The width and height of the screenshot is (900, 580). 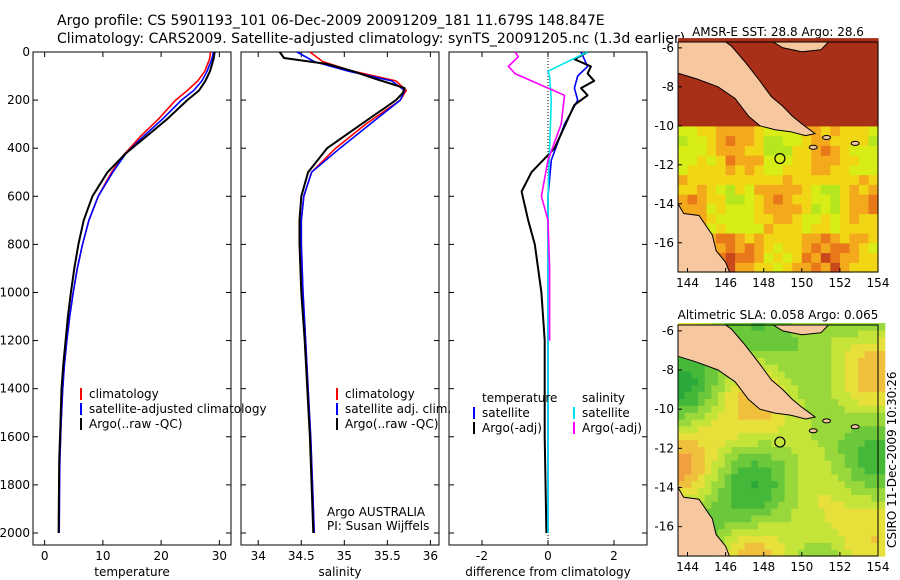 What do you see at coordinates (612, 428) in the screenshot?
I see `legend-label: Argo(-adj)` at bounding box center [612, 428].